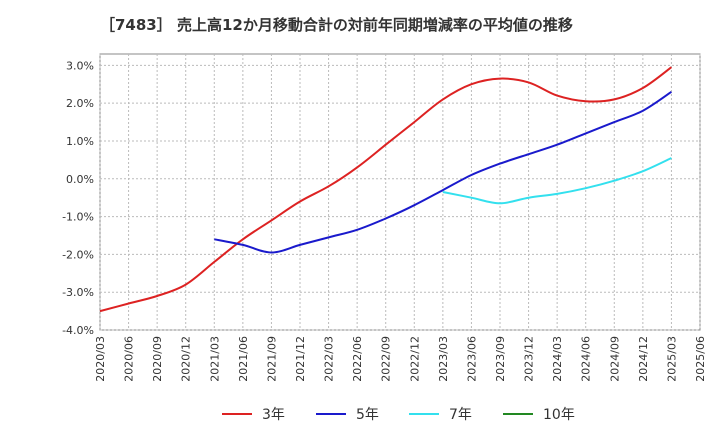 The image size is (720, 440). Describe the element at coordinates (460, 415) in the screenshot. I see `legend-label-2: 7年` at that location.